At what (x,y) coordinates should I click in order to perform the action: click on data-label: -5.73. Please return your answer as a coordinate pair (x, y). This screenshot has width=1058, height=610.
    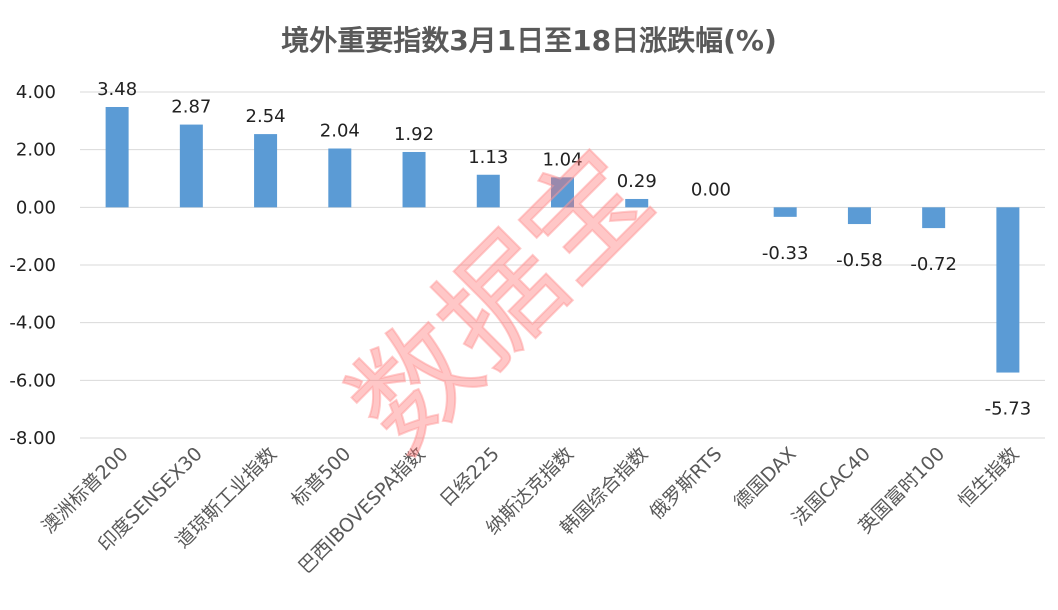
    Looking at the image, I should click on (1008, 409).